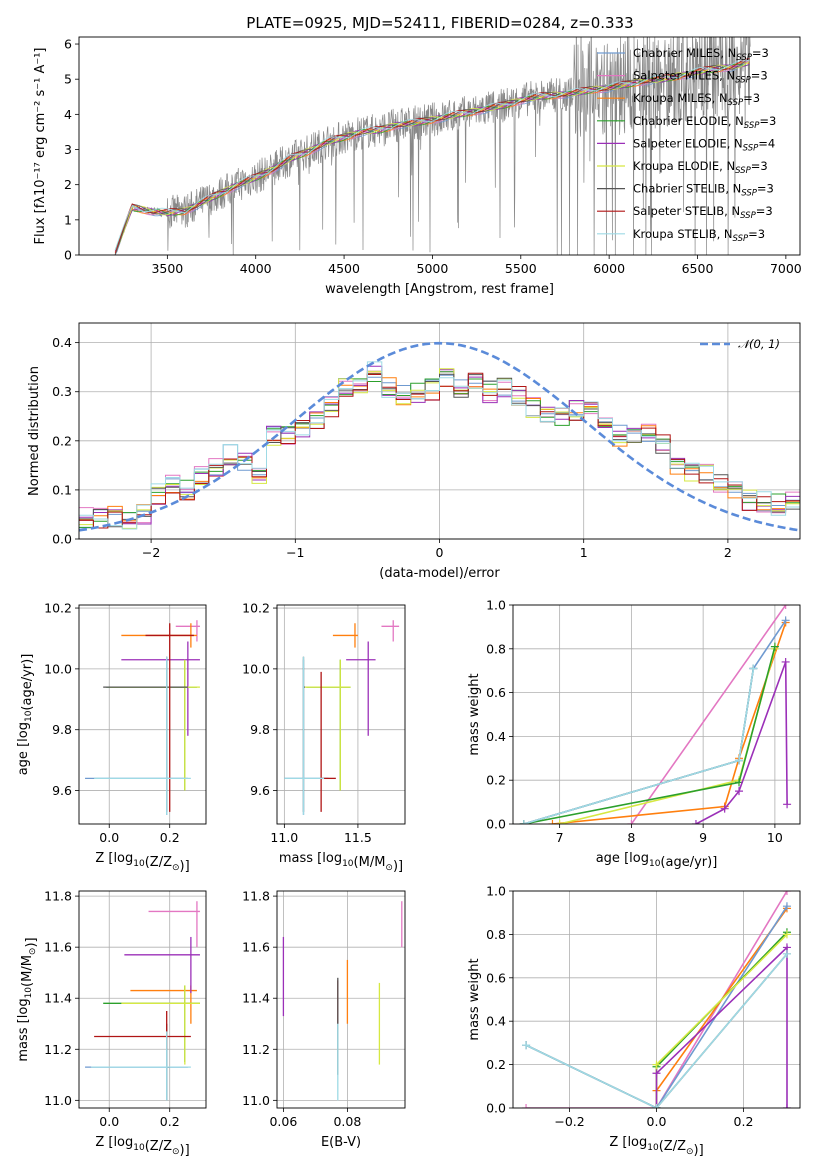  I want to click on y-tick-label: 2, so click(68, 184).